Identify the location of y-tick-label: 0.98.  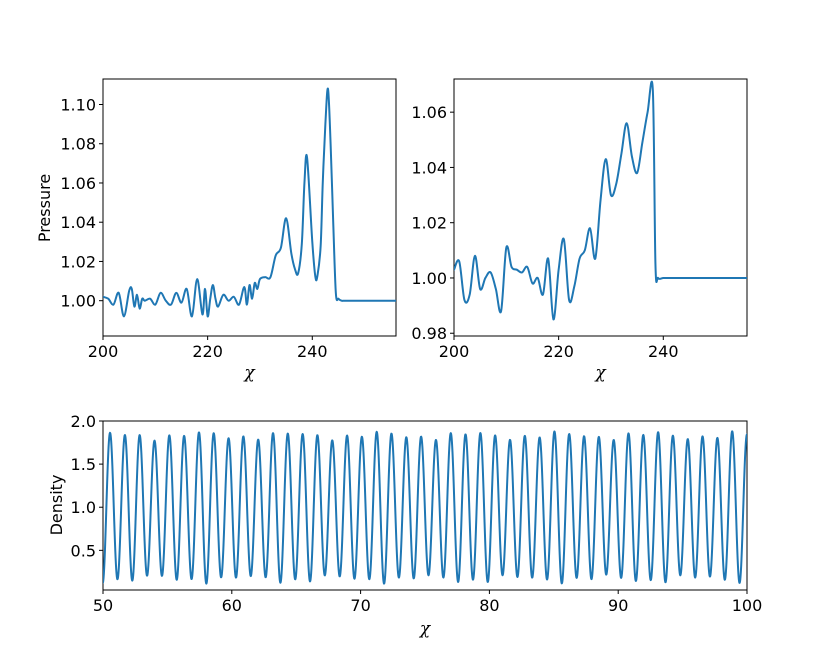
(429, 333).